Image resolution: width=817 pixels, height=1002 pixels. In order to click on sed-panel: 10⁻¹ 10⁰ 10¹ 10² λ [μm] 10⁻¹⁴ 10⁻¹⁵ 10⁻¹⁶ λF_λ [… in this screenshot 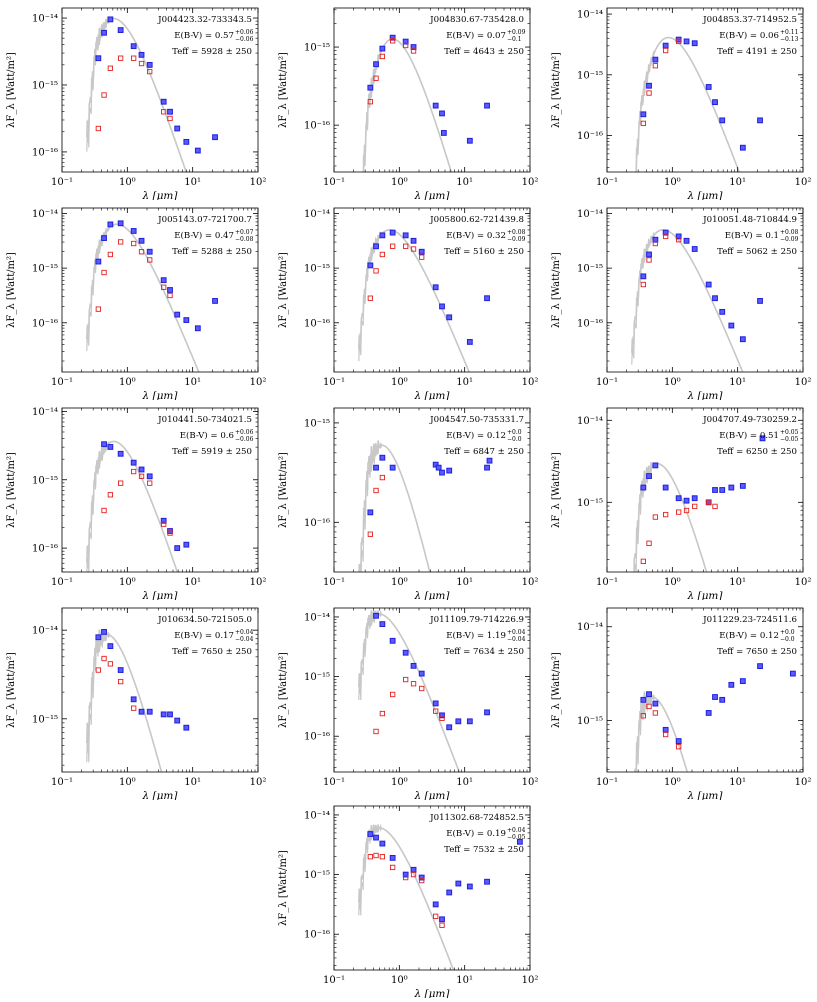, I will do `click(408, 702)`.